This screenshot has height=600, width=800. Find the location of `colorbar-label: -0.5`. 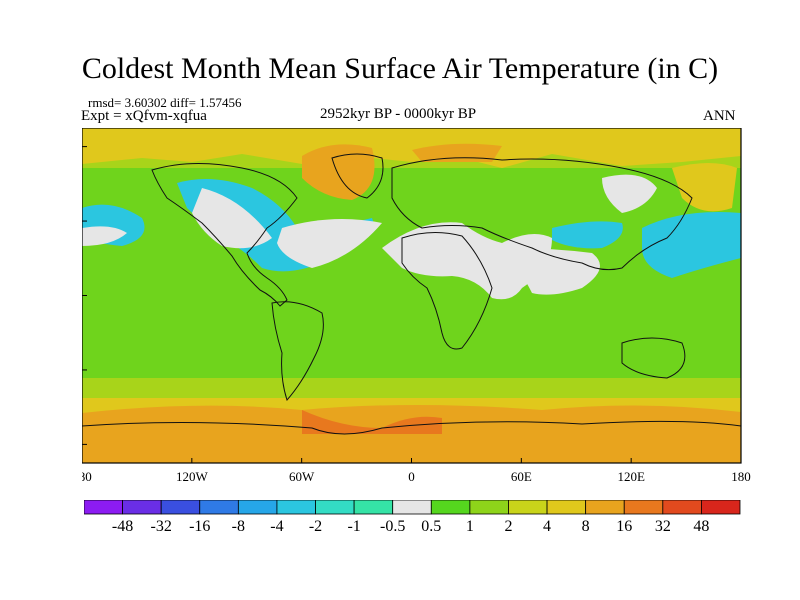

colorbar-label: -0.5 is located at coordinates (393, 526).